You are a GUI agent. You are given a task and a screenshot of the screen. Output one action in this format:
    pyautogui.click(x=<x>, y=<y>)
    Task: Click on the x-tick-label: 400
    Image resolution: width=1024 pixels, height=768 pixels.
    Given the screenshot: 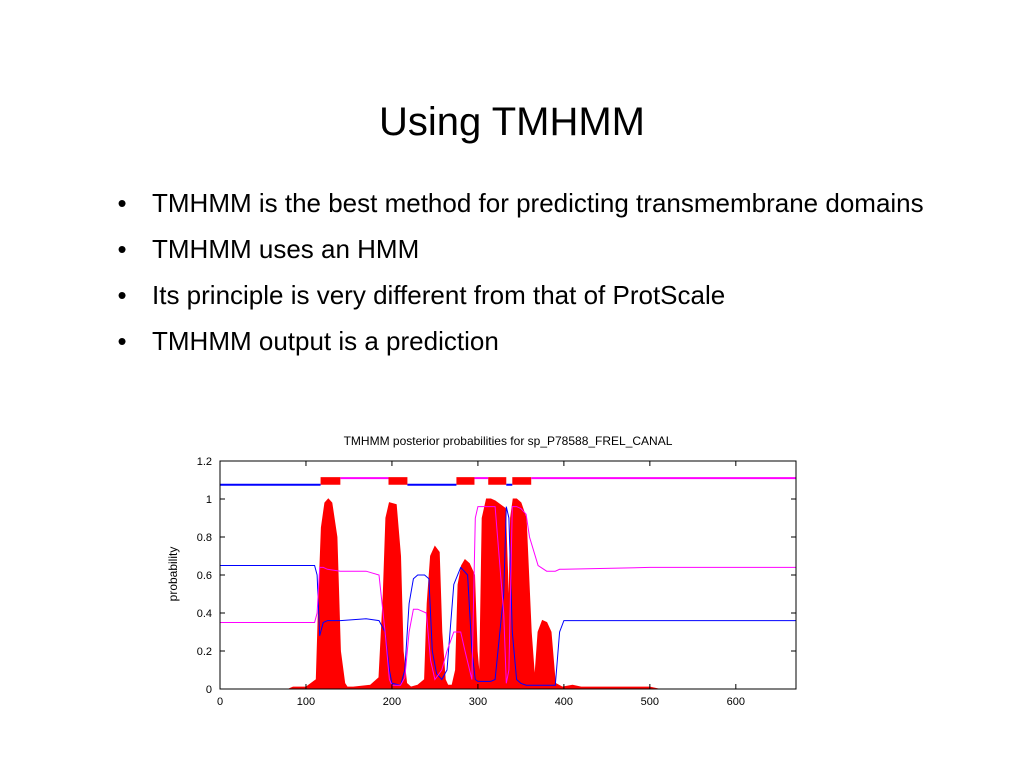 What is the action you would take?
    pyautogui.click(x=564, y=702)
    